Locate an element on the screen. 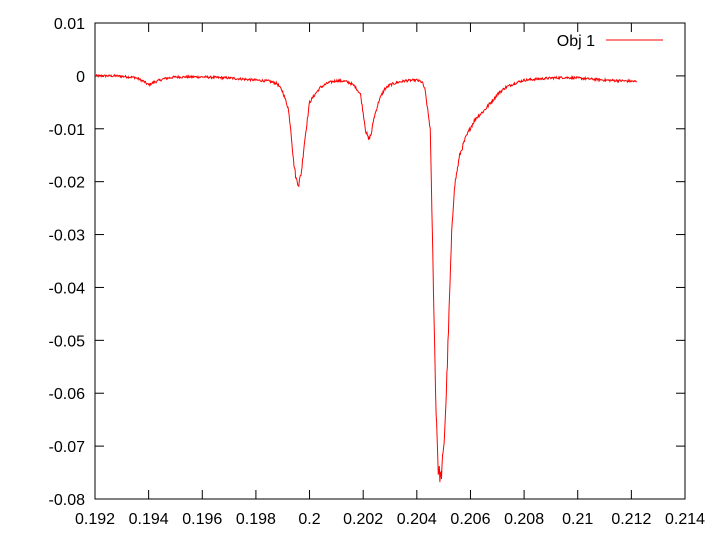  x-tick-label: 0.192 is located at coordinates (95, 519).